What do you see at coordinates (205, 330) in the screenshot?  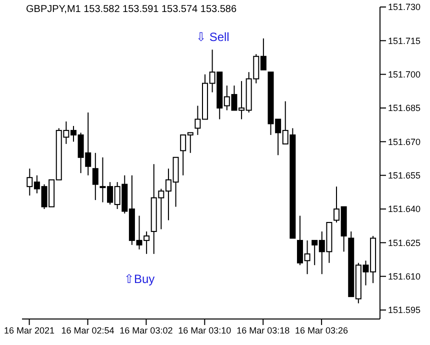 I see `x-tick-label: 16 Mar 03:10` at bounding box center [205, 330].